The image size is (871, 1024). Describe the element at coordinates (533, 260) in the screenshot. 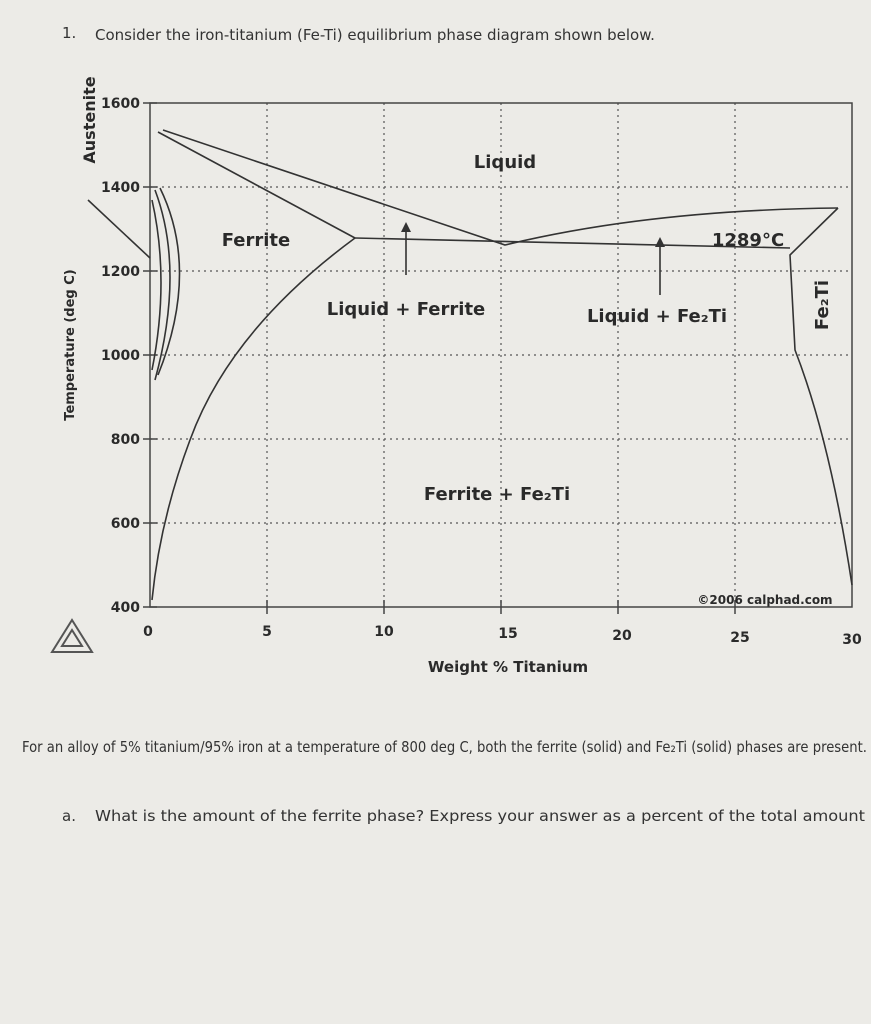

I see `arrows` at that location.